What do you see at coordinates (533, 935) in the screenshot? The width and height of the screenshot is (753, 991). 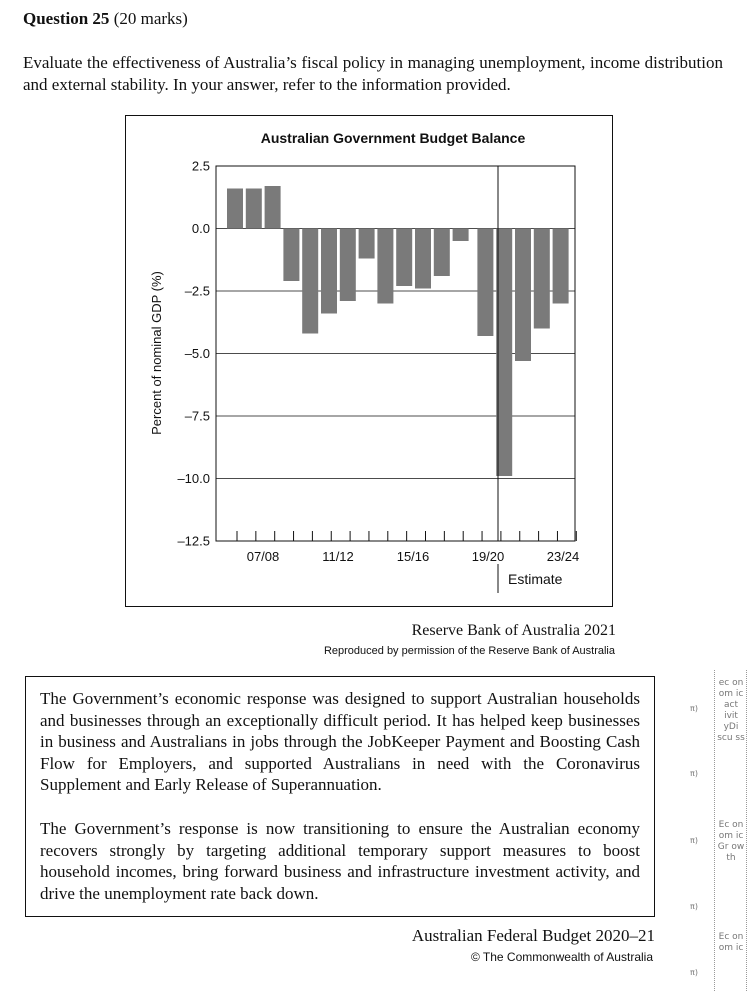 I see `quote-source: Australian Federal Budget 2020–21` at bounding box center [533, 935].